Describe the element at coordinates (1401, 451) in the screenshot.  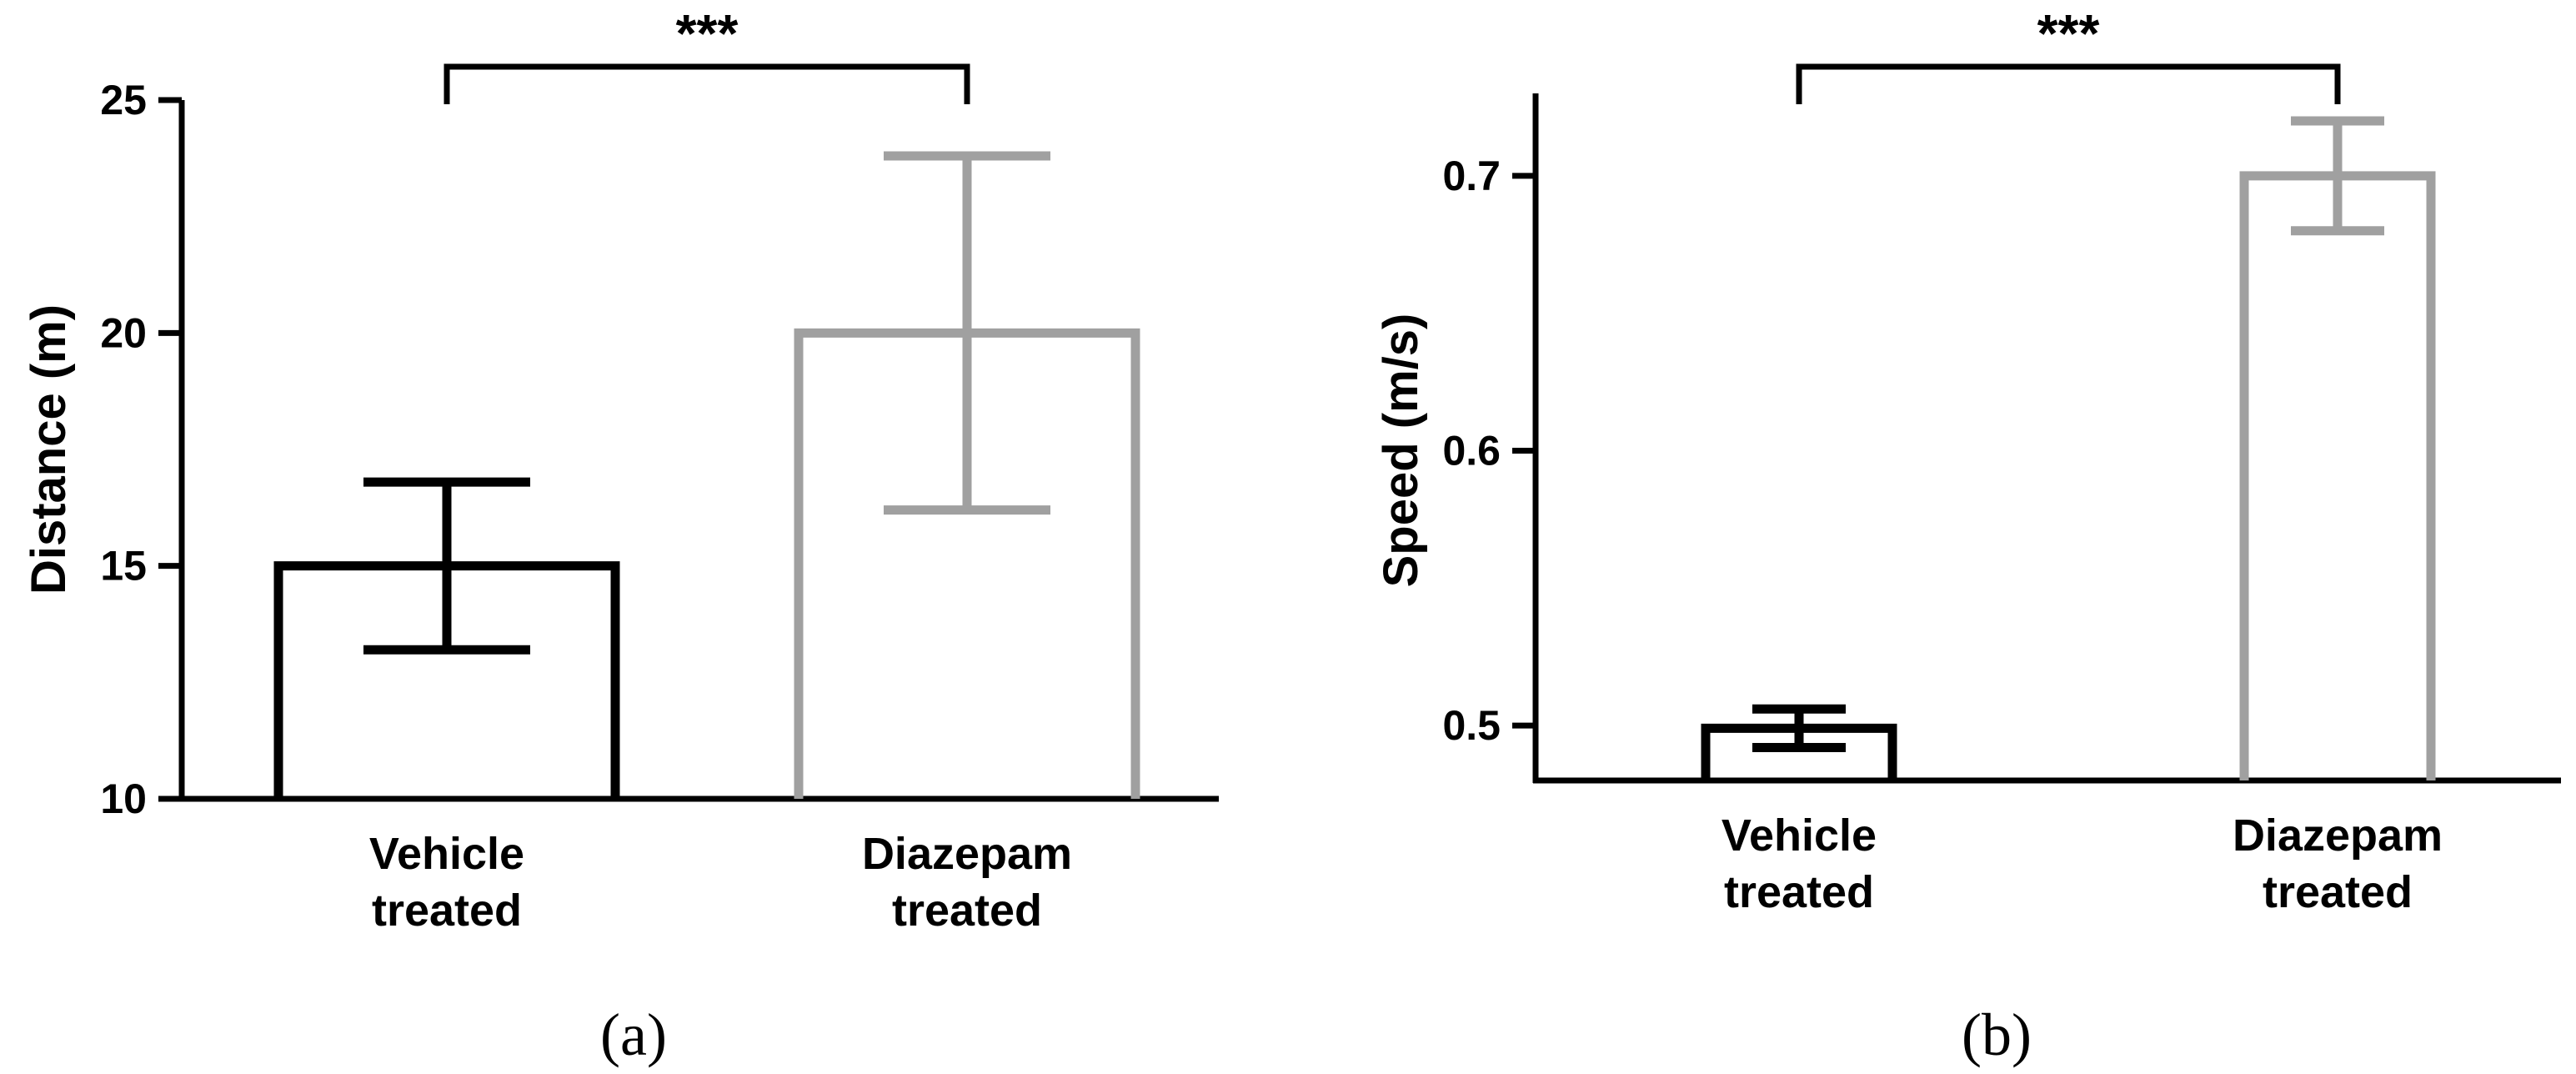
I see `y-axis-label: Speed (m/s)` at that location.